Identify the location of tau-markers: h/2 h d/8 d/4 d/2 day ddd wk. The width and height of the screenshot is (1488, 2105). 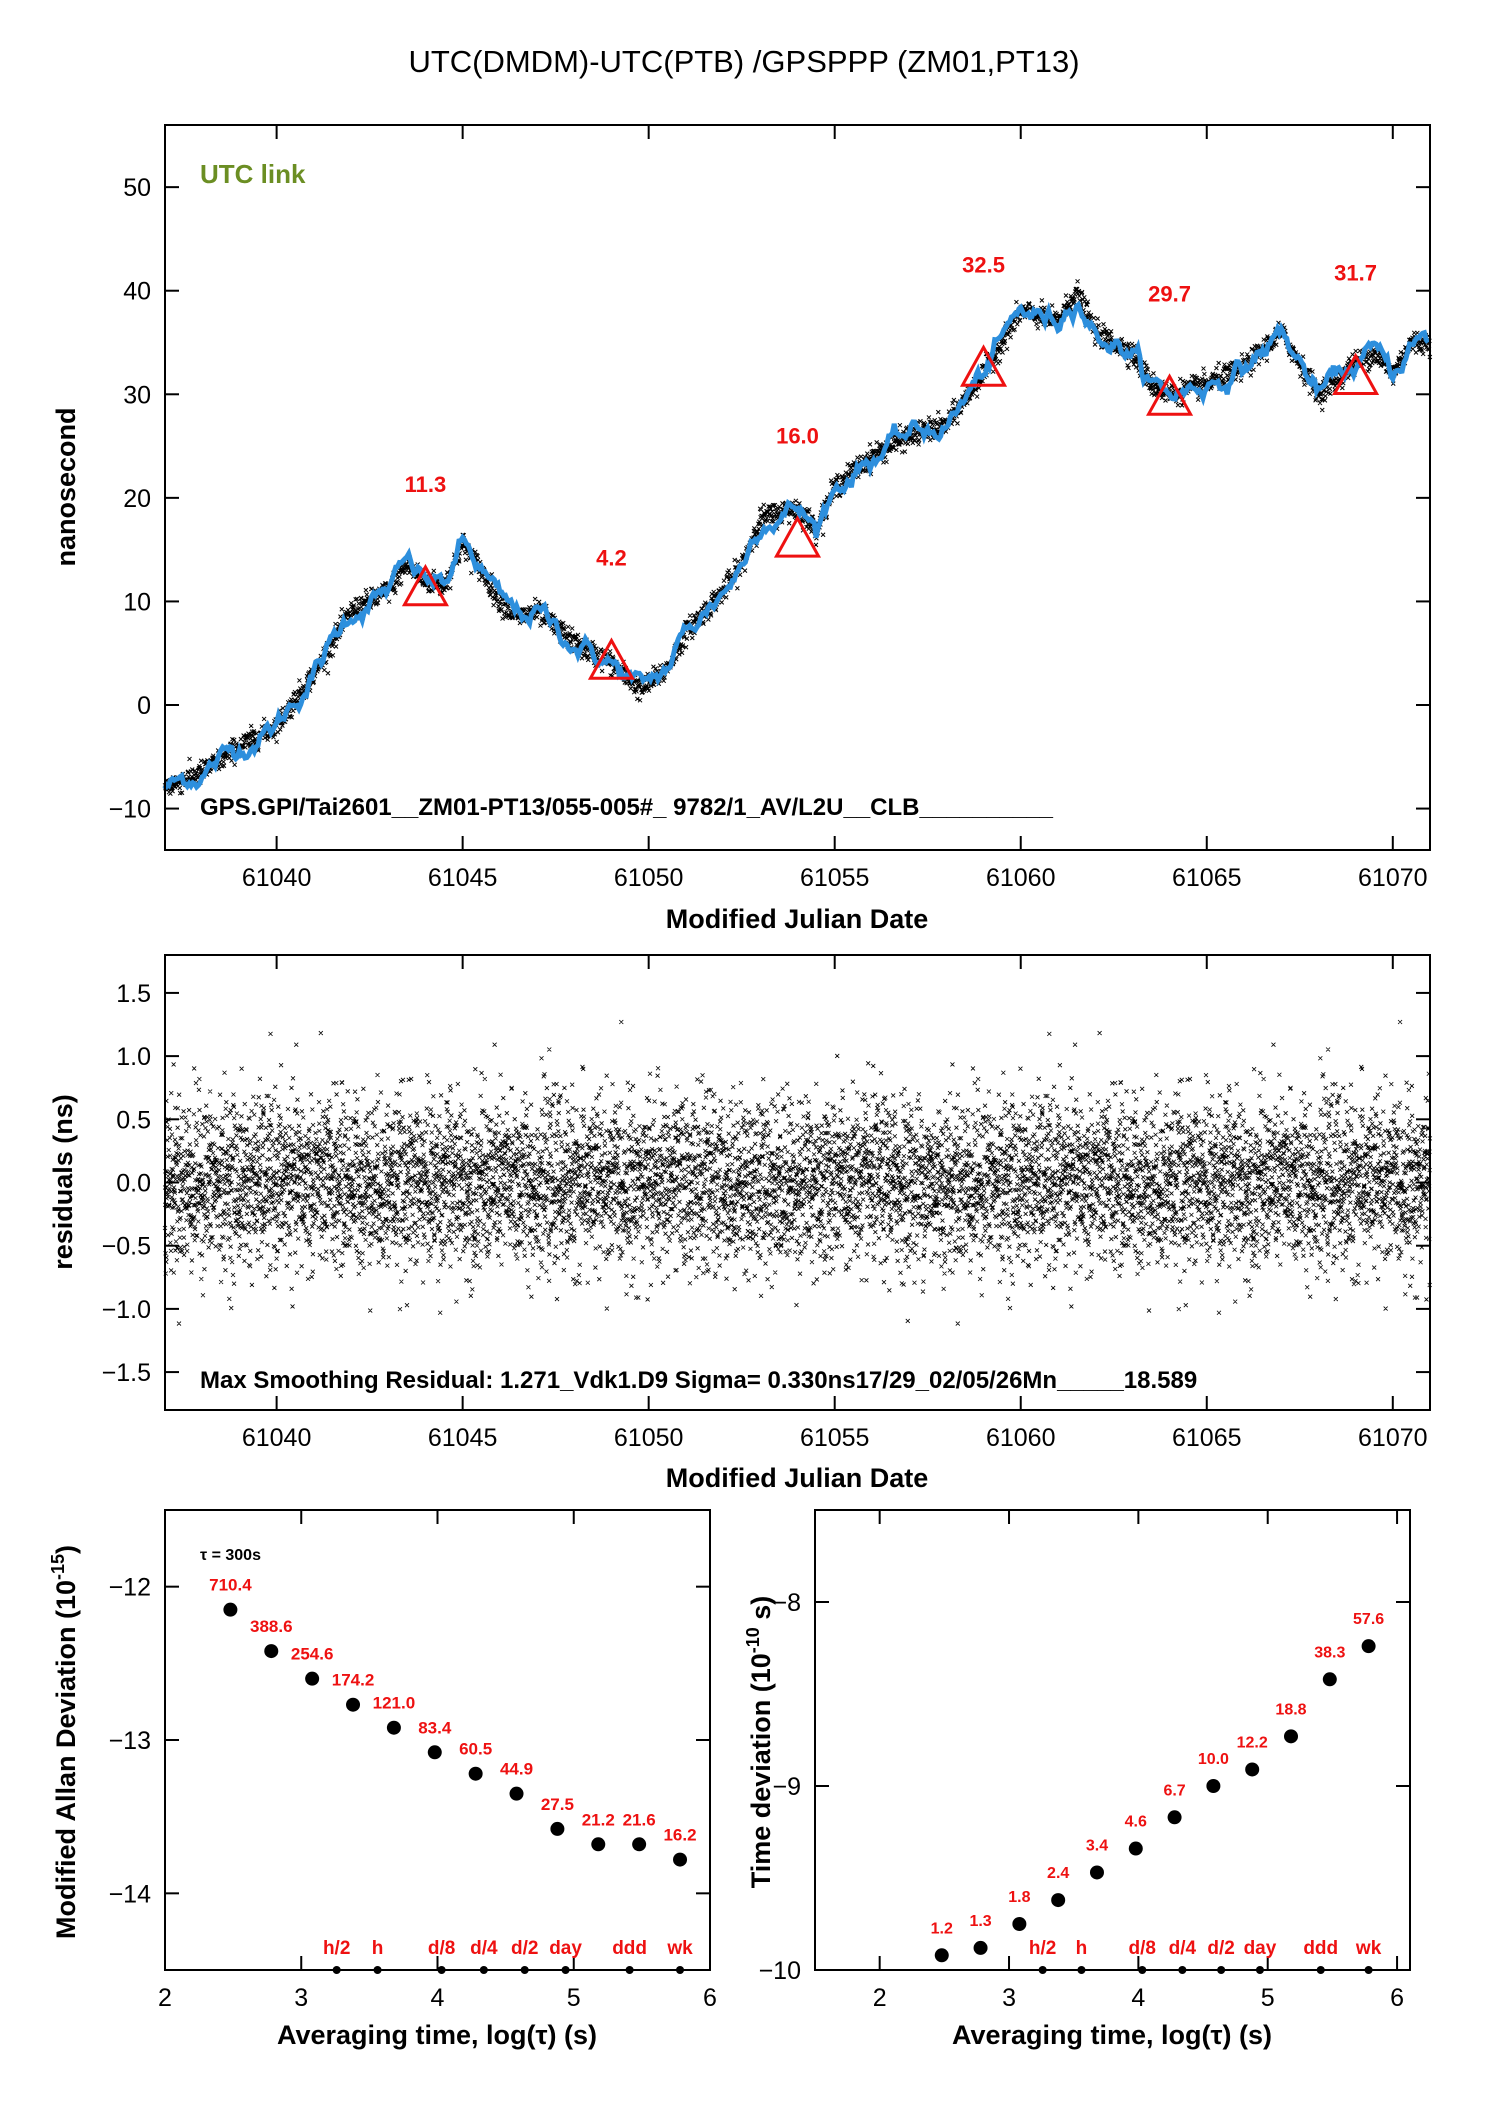
(508, 1956).